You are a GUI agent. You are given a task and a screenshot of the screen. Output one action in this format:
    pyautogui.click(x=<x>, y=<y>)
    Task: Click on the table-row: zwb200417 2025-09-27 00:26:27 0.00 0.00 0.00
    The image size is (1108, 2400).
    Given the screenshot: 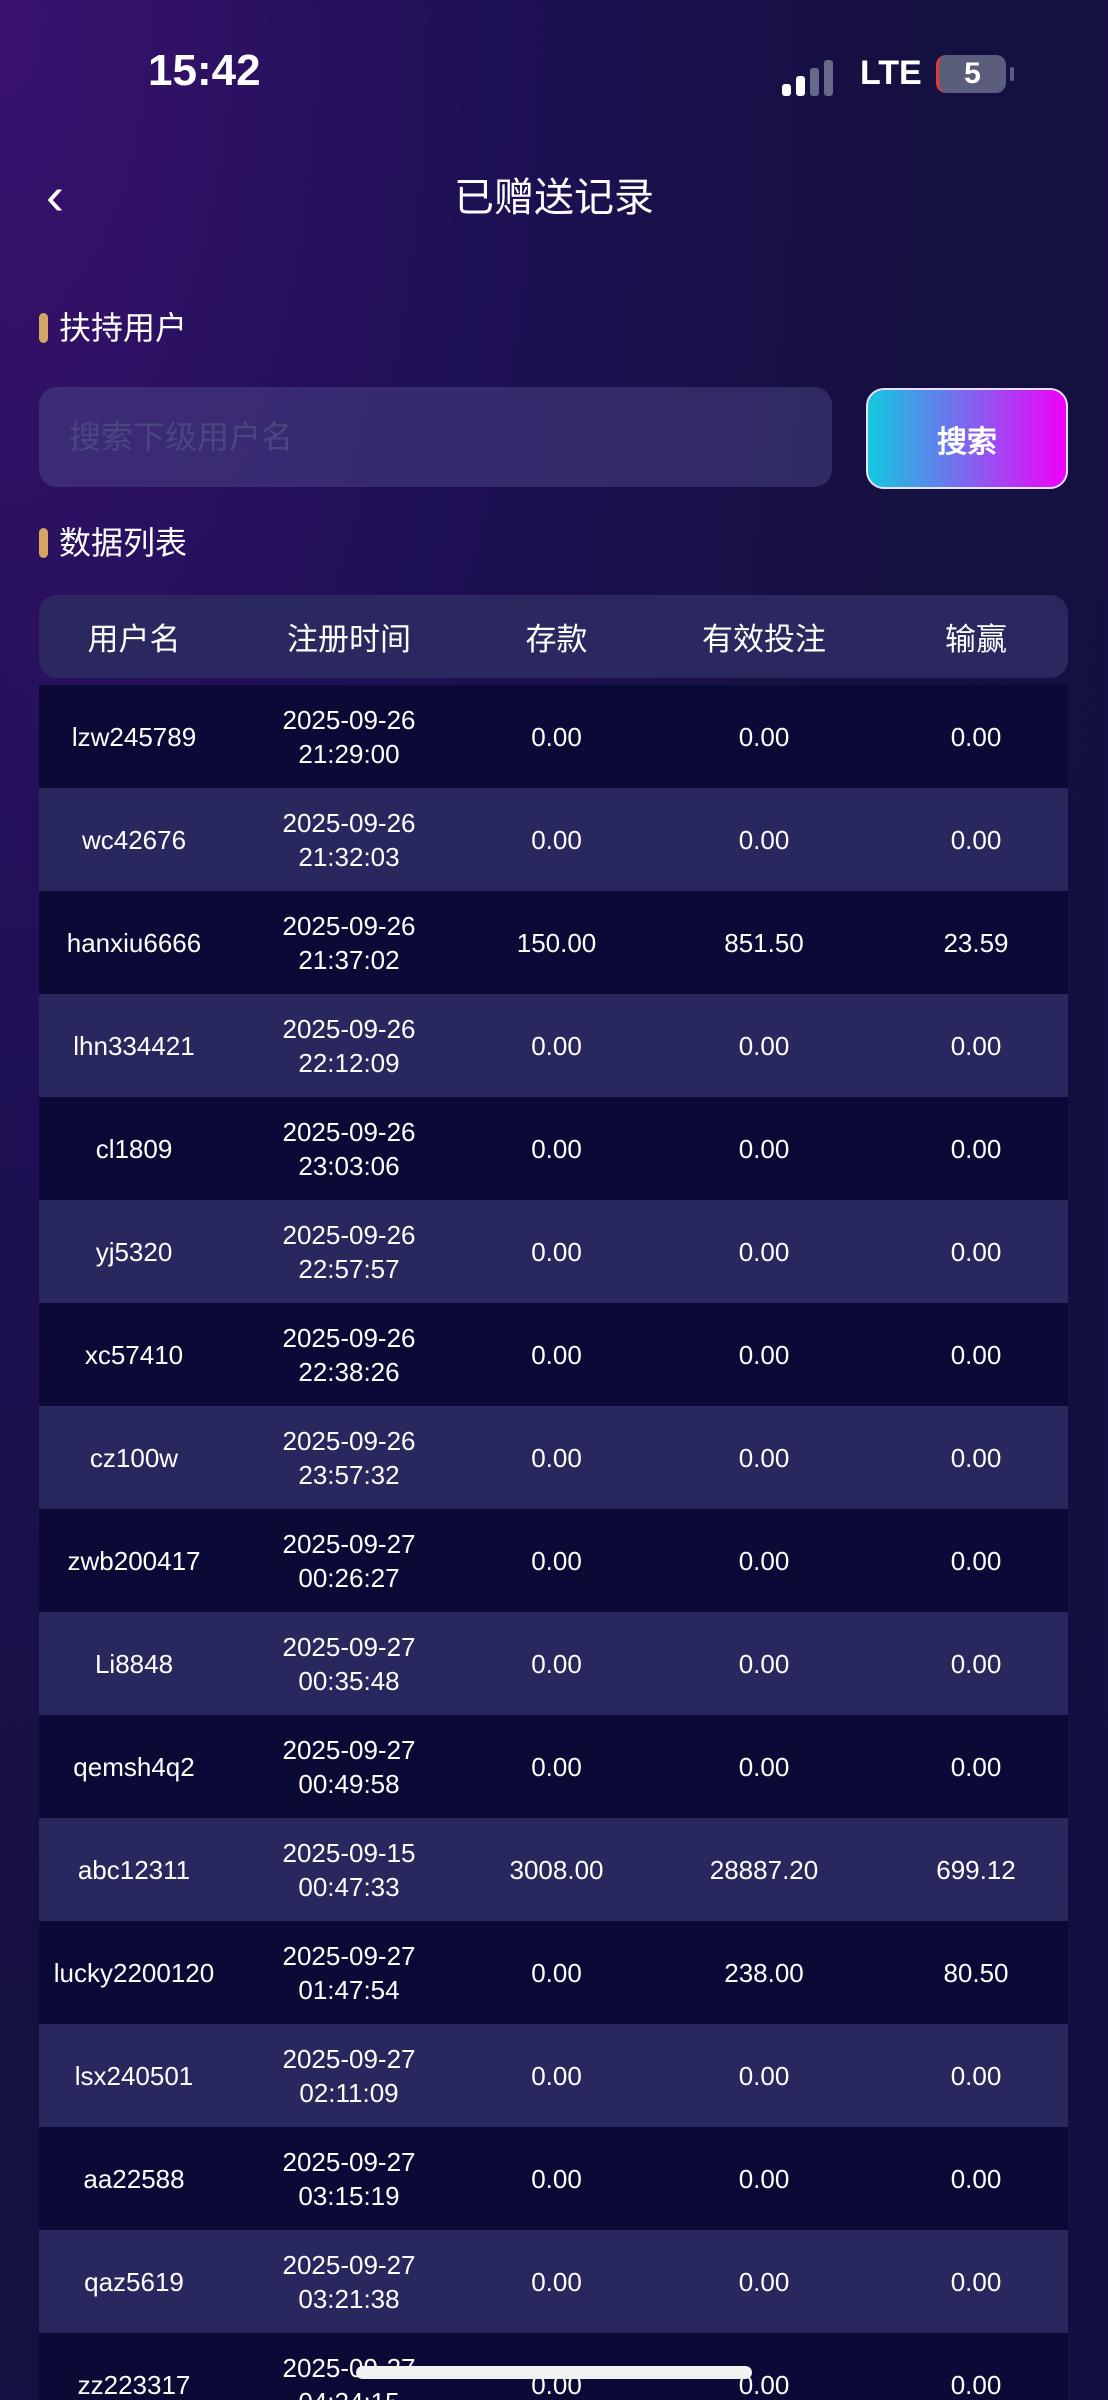 What is the action you would take?
    pyautogui.click(x=553, y=1560)
    